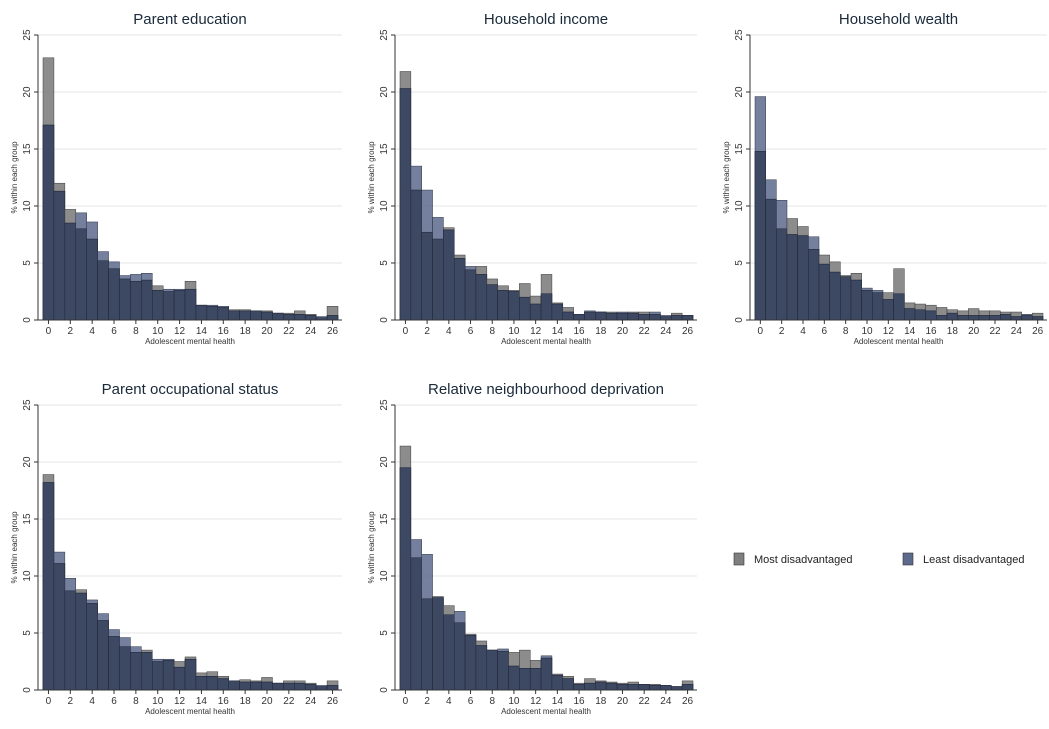  What do you see at coordinates (803, 560) in the screenshot?
I see `legend-label: Most disadvantaged` at bounding box center [803, 560].